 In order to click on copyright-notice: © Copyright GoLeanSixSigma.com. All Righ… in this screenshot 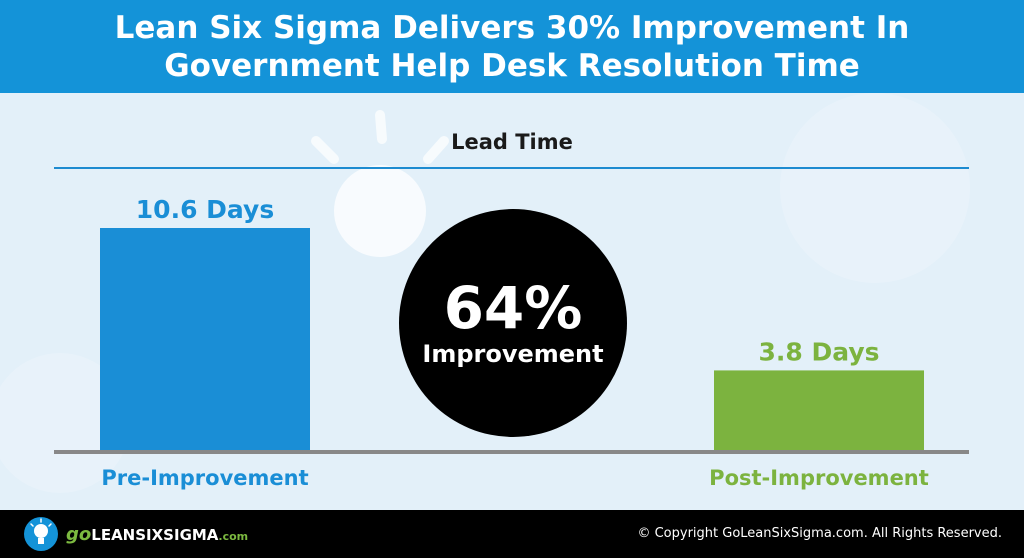, I will do `click(819, 533)`.